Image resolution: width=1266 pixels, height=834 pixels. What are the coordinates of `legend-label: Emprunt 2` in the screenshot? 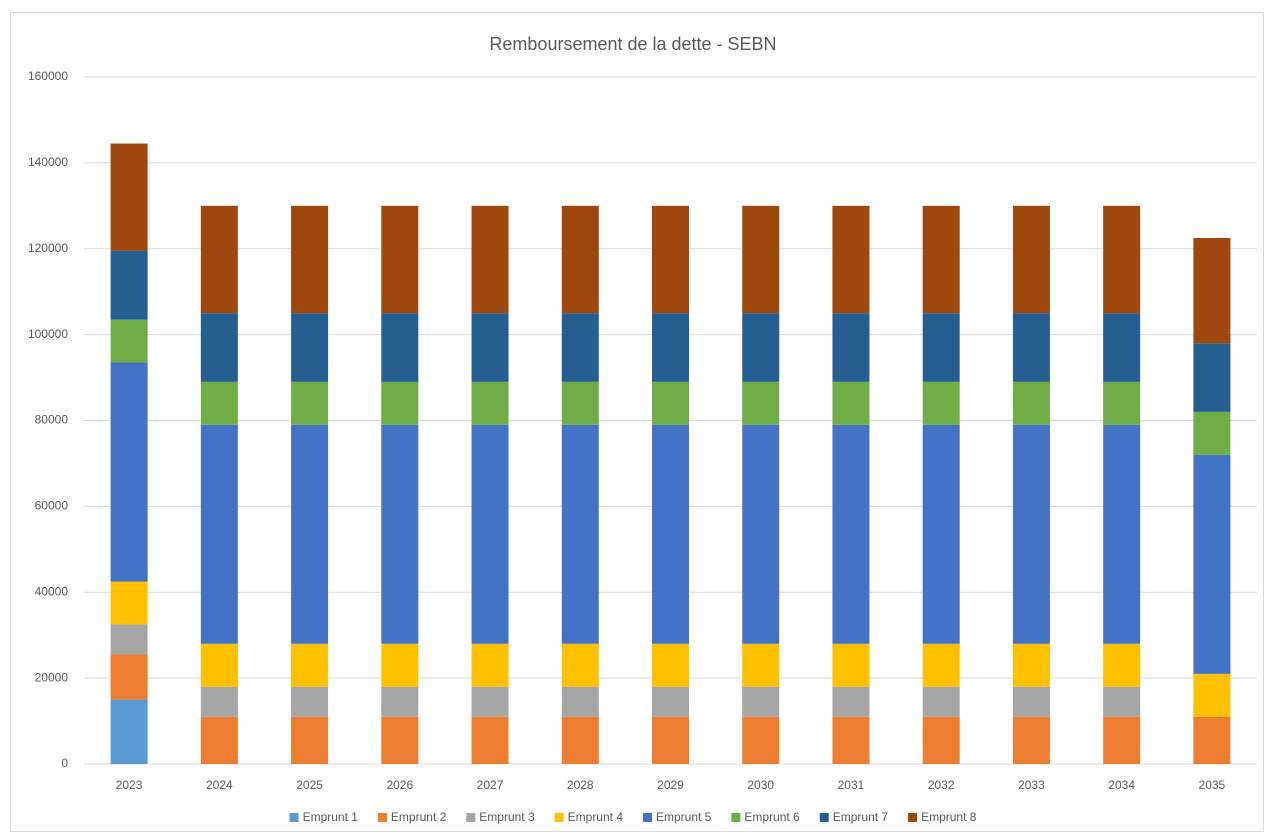 It's located at (419, 817).